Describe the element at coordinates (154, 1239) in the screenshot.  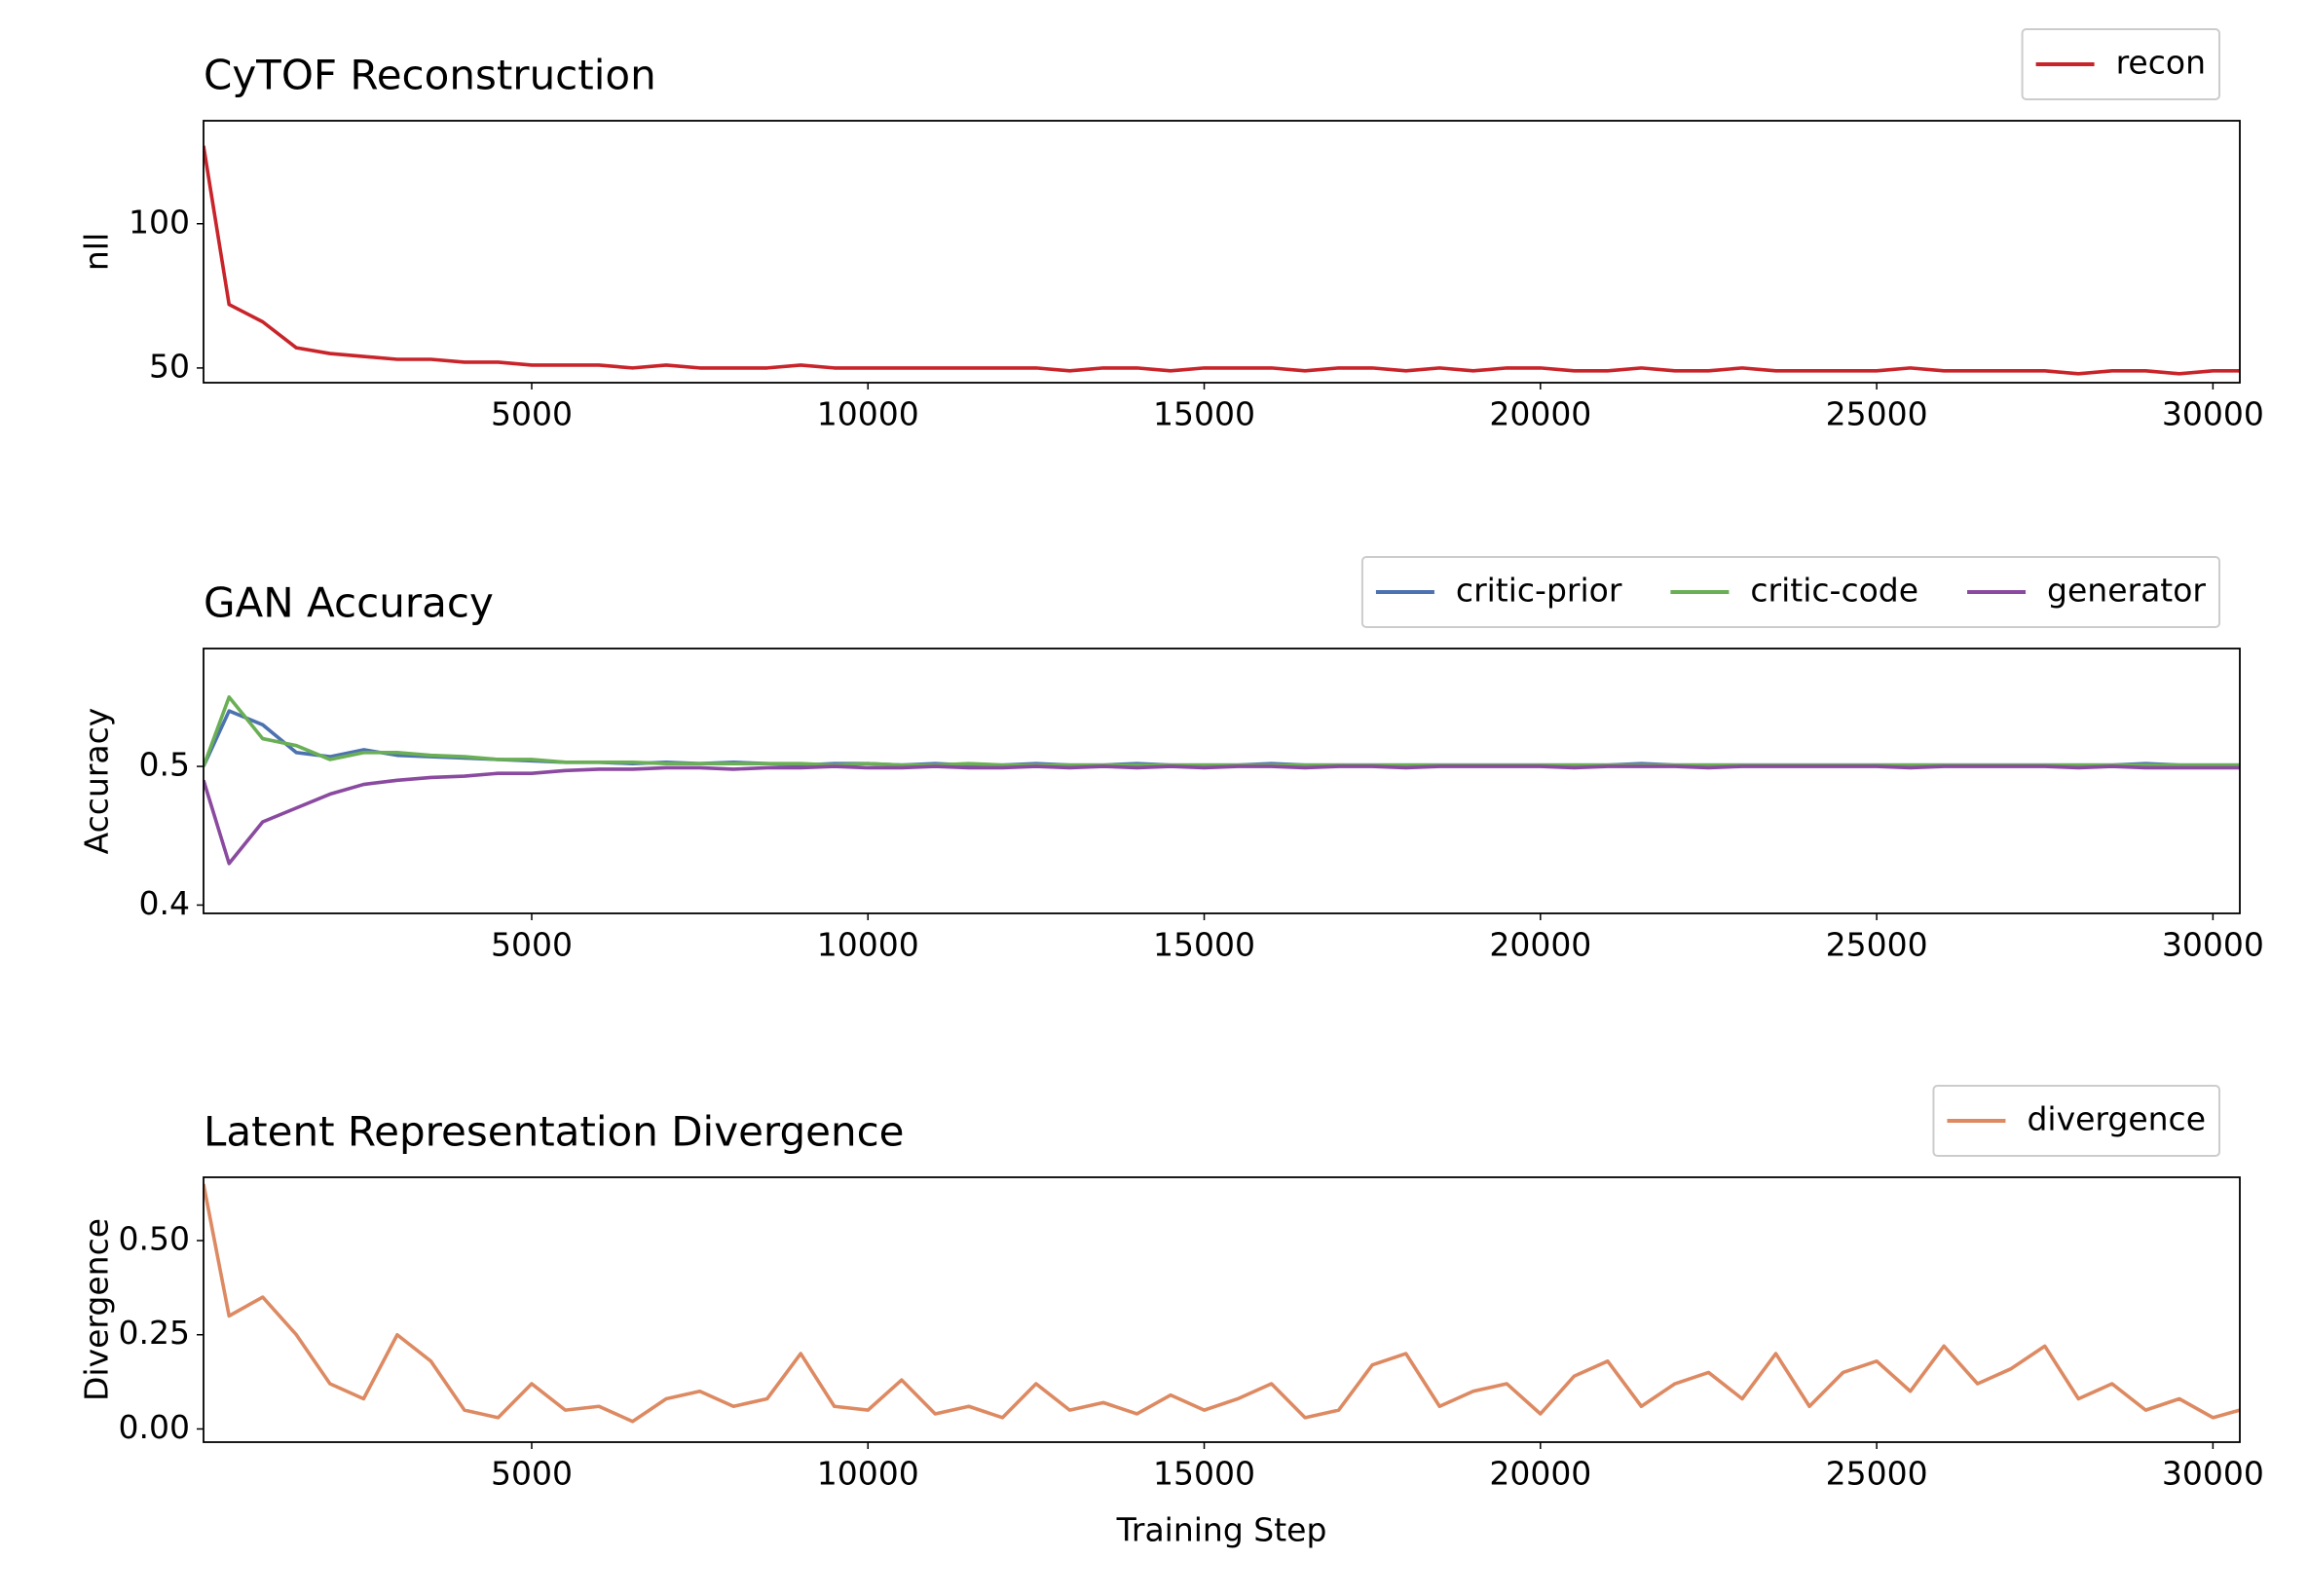
I see `y-tick-label: 0.50` at that location.